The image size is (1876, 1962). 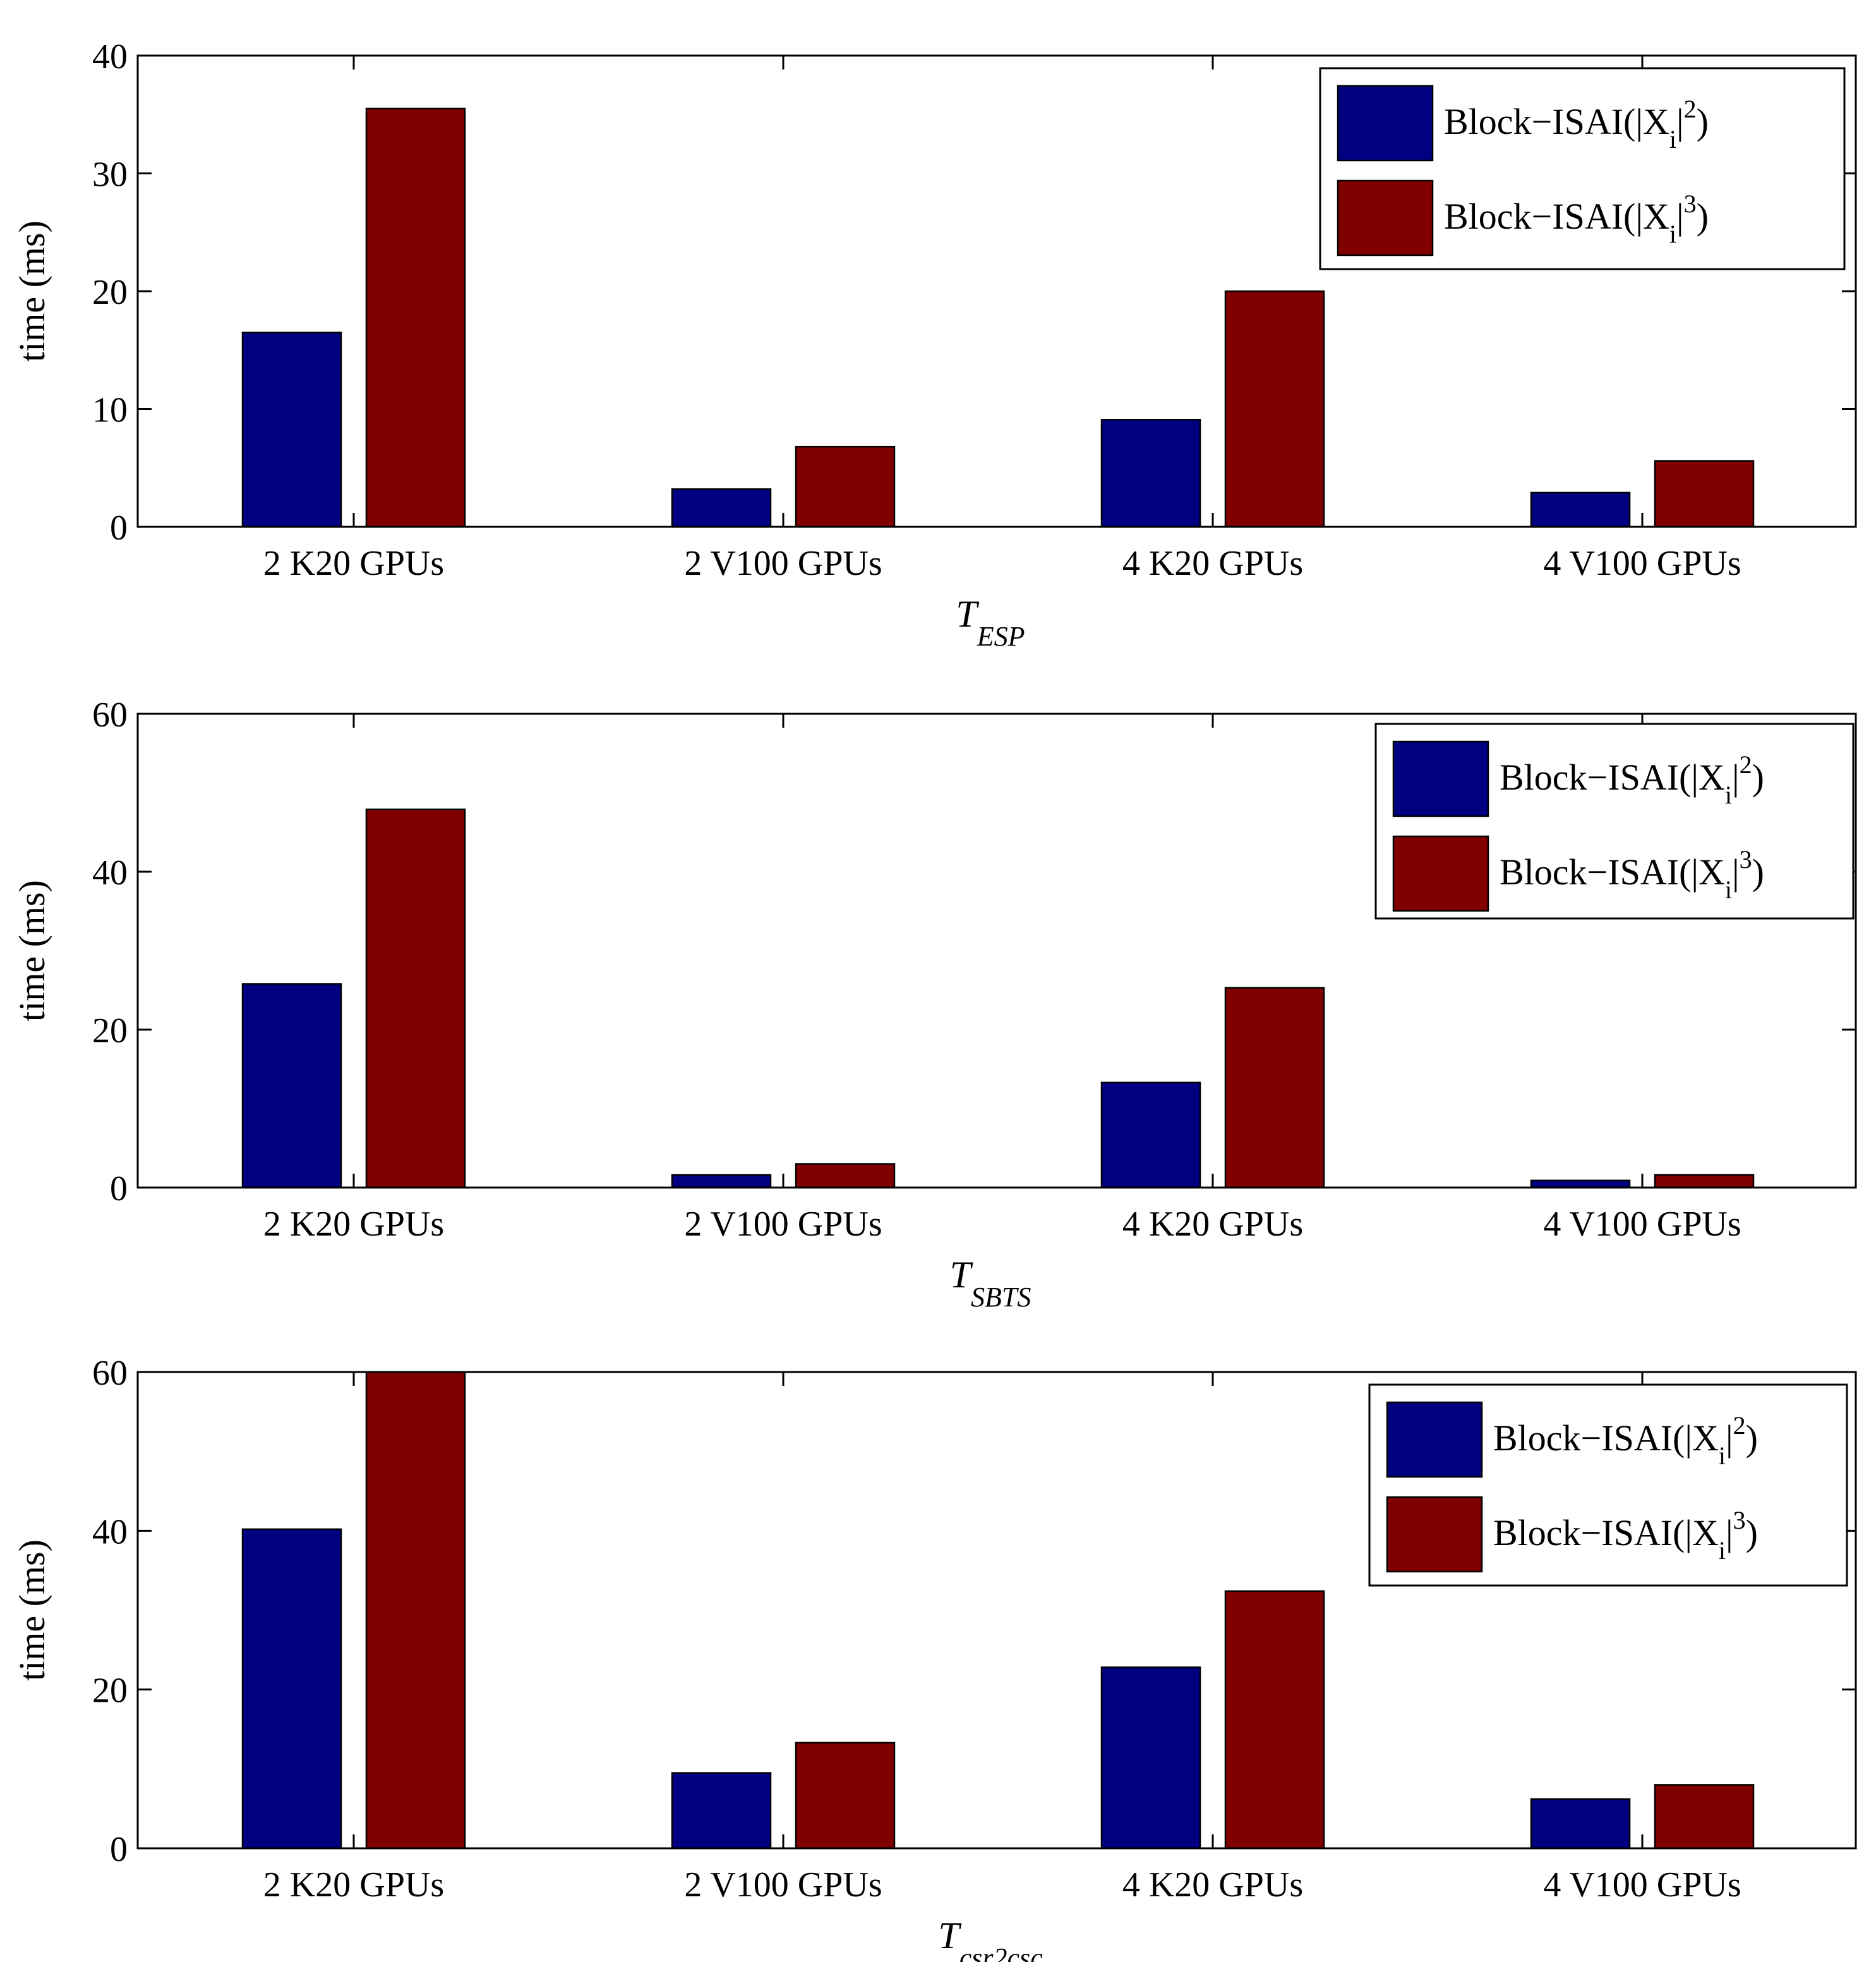 What do you see at coordinates (1001, 1297) in the screenshot?
I see `x-axis-label-subscript: SBTS` at bounding box center [1001, 1297].